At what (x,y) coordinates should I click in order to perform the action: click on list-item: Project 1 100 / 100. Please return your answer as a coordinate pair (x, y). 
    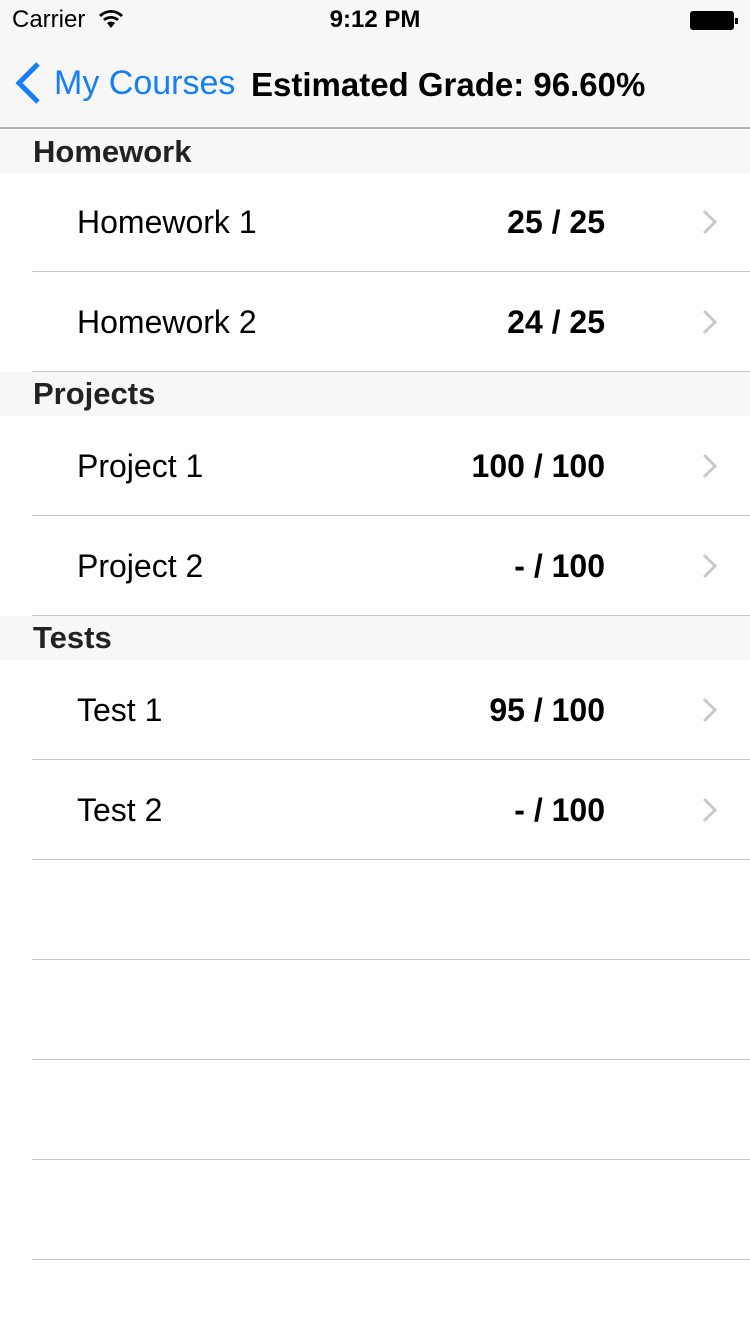
    Looking at the image, I should click on (375, 466).